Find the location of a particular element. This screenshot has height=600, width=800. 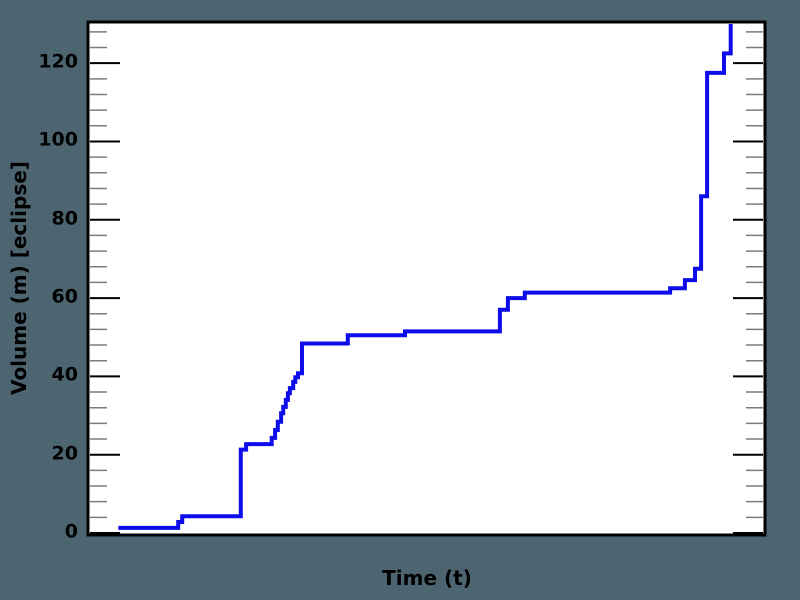

y-tick-label: 40 is located at coordinates (64, 375).